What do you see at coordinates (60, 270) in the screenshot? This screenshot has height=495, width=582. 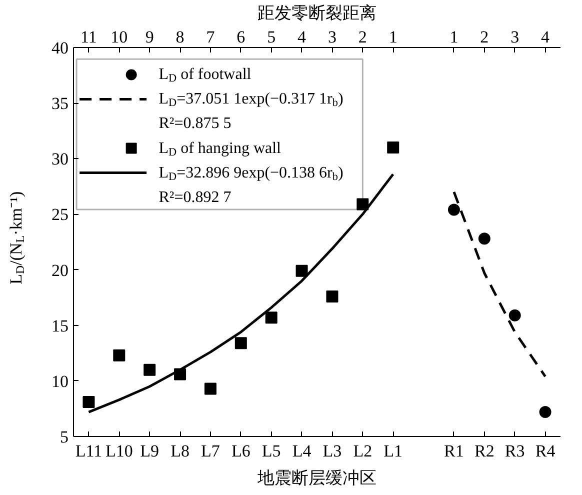 I see `y-tick-label: 20` at bounding box center [60, 270].